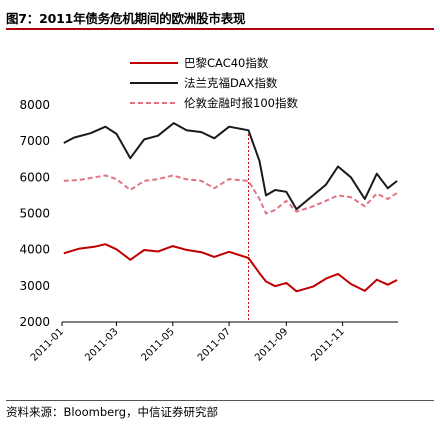  I want to click on x-tick-label: 2011-07, so click(214, 344).